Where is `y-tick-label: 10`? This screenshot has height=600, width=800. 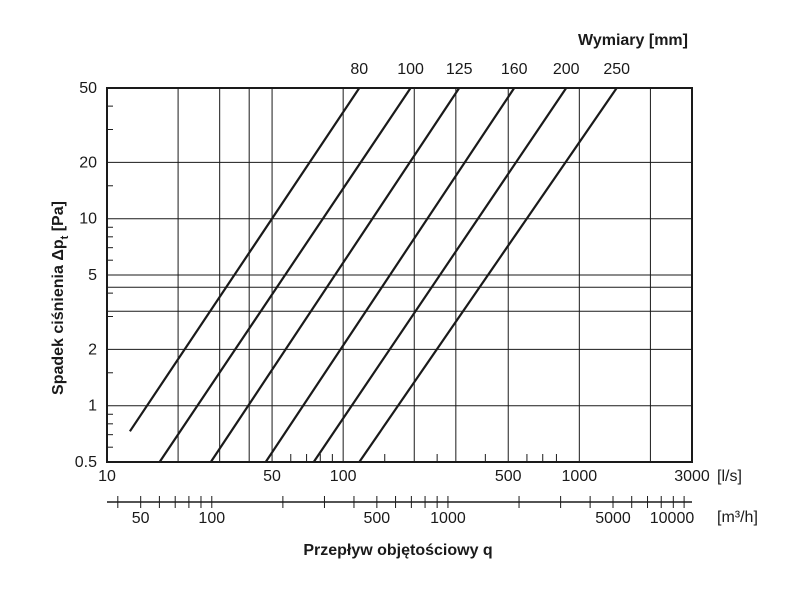
y-tick-label: 10 is located at coordinates (88, 219).